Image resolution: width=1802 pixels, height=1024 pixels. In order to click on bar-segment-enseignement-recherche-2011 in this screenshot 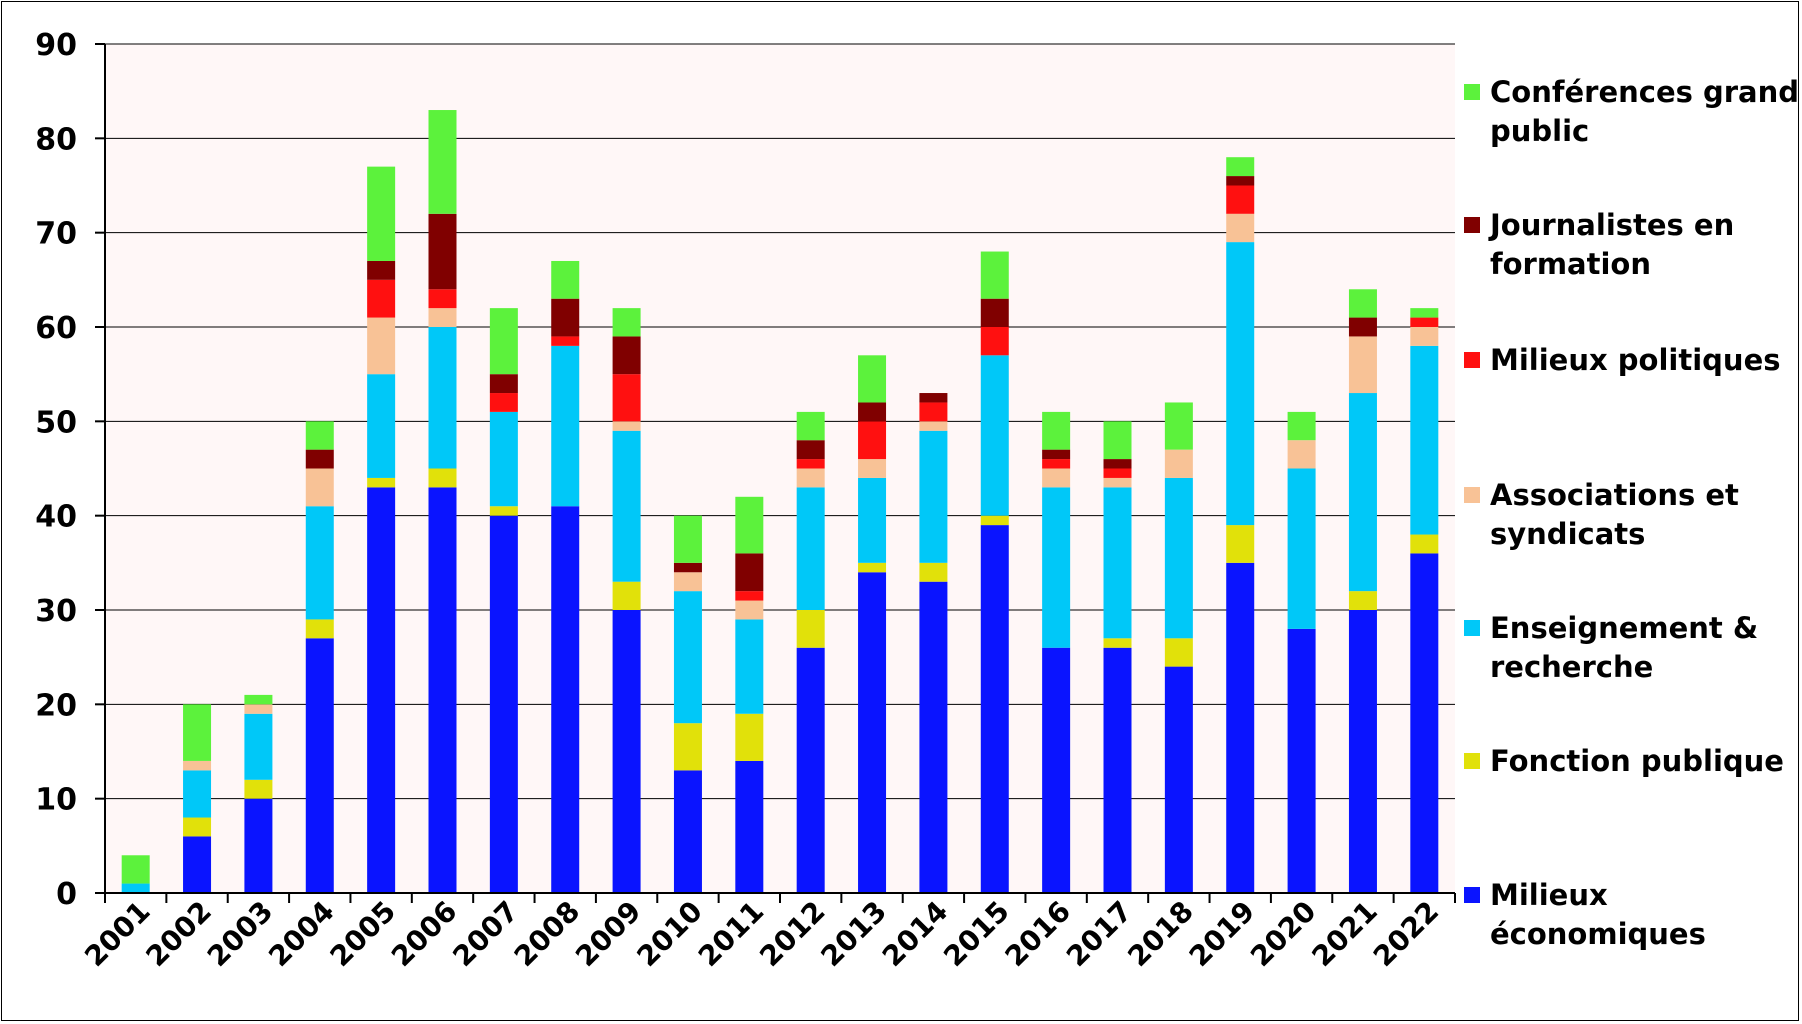, I will do `click(749, 666)`.